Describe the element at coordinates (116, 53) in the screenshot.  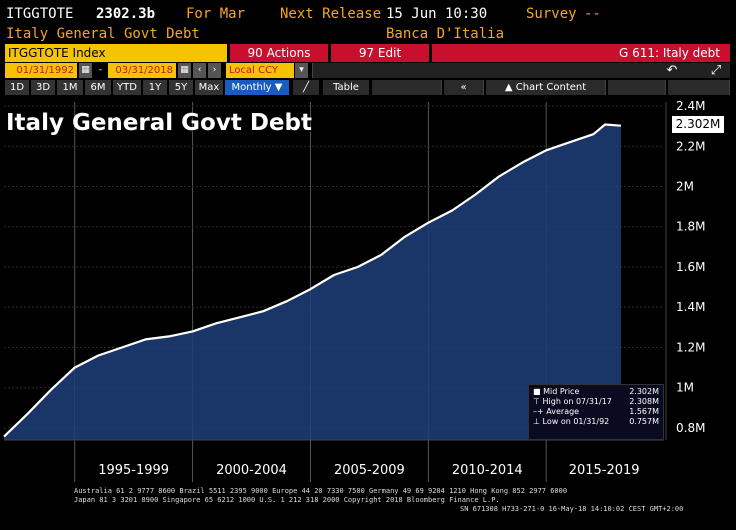
I see `security-field: ITGGTOTE Index` at that location.